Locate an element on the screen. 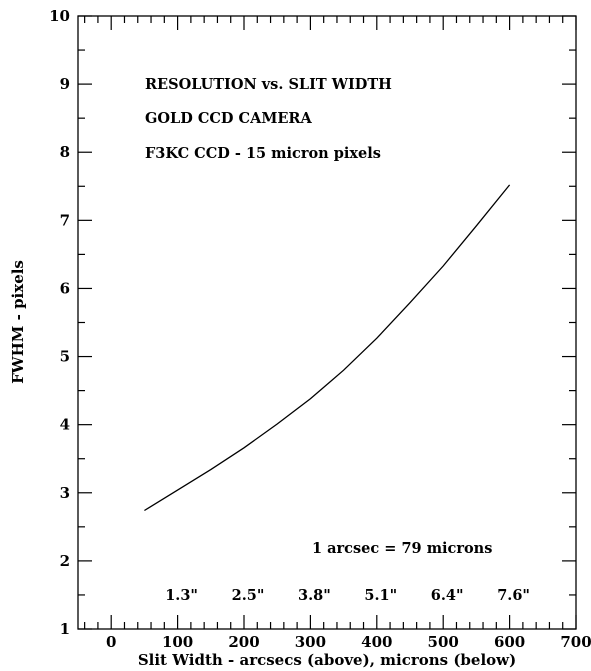 This screenshot has height=671, width=591. y-tick-label: 10 is located at coordinates (59, 16).